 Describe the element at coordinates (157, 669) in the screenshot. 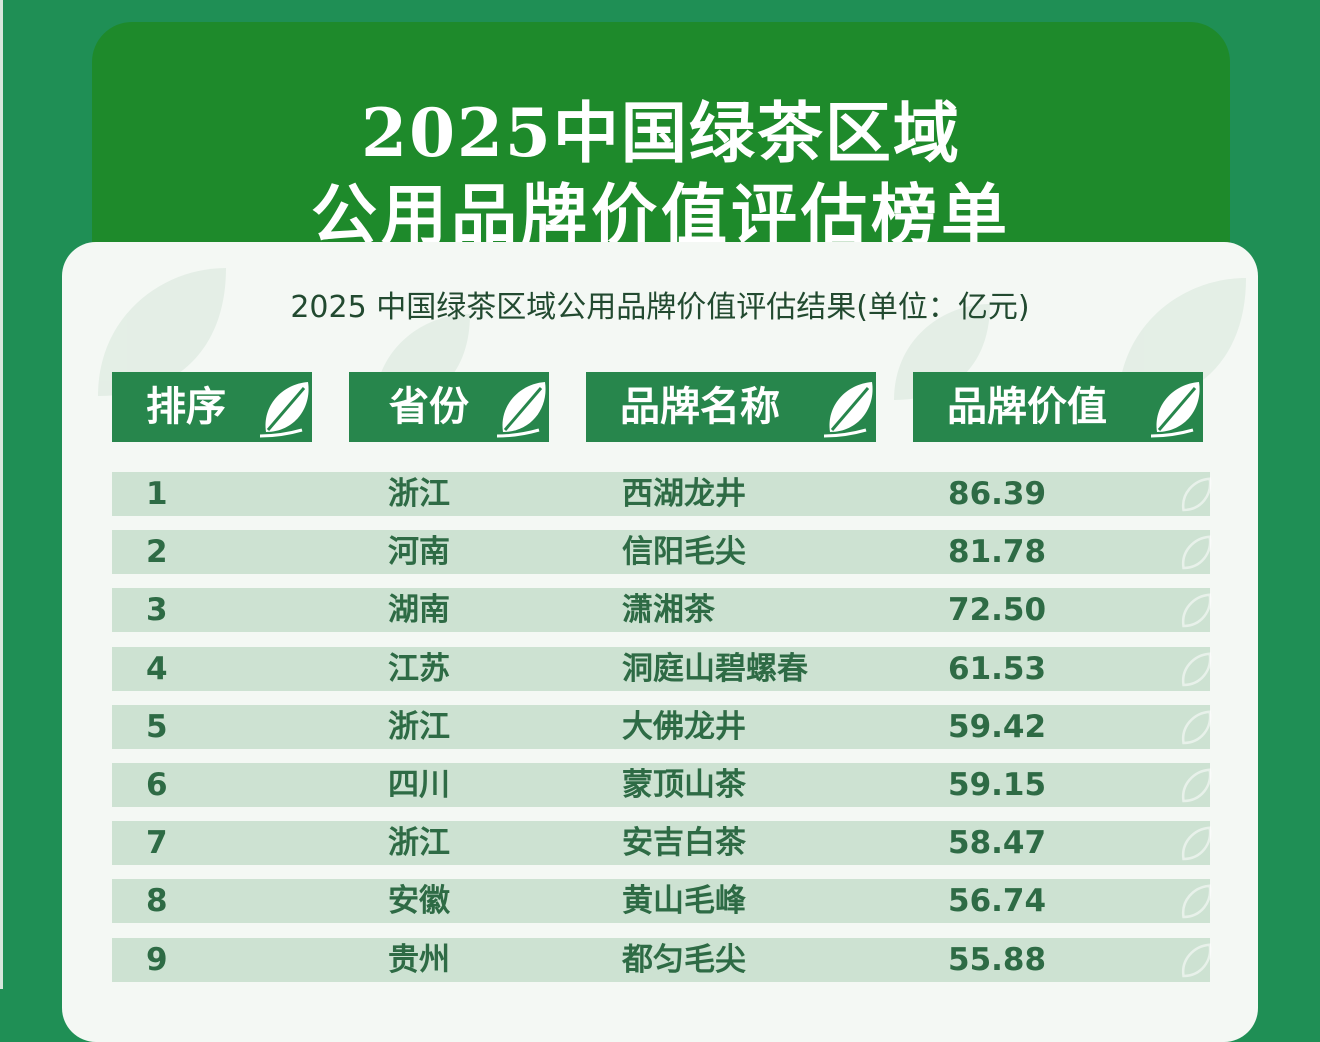

I see `rank-cell: 4` at that location.